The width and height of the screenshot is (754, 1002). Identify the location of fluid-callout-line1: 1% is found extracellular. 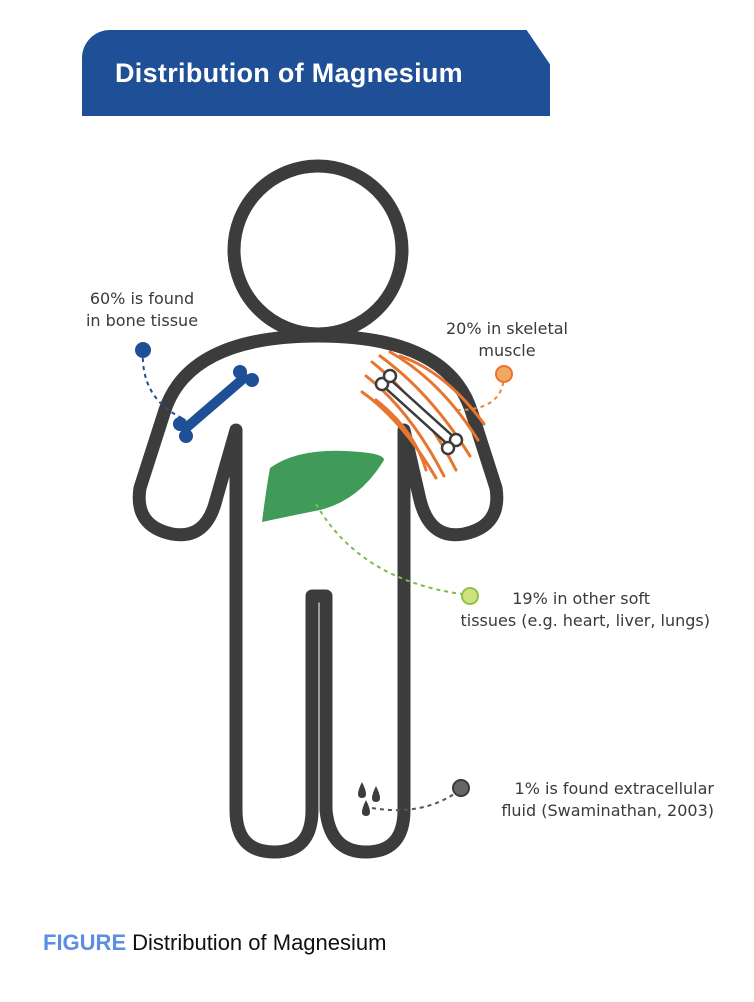
(614, 788).